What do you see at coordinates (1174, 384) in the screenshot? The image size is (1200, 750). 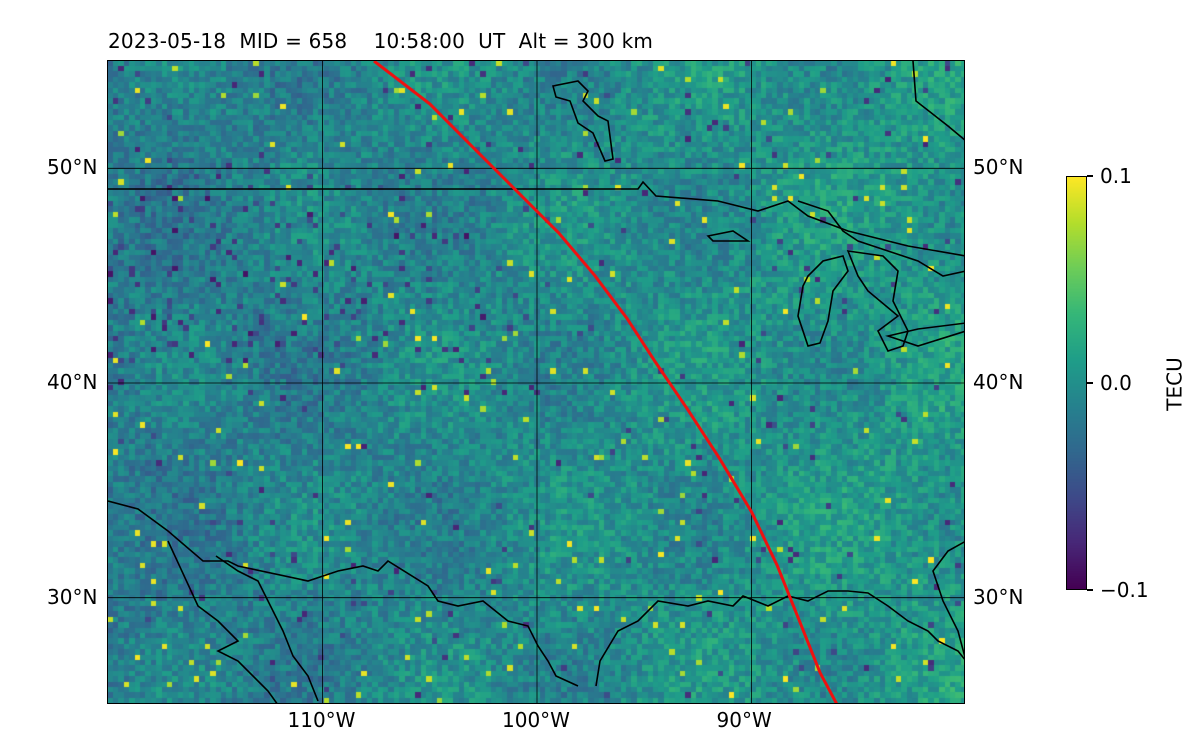 I see `colorbar-title: TECU` at bounding box center [1174, 384].